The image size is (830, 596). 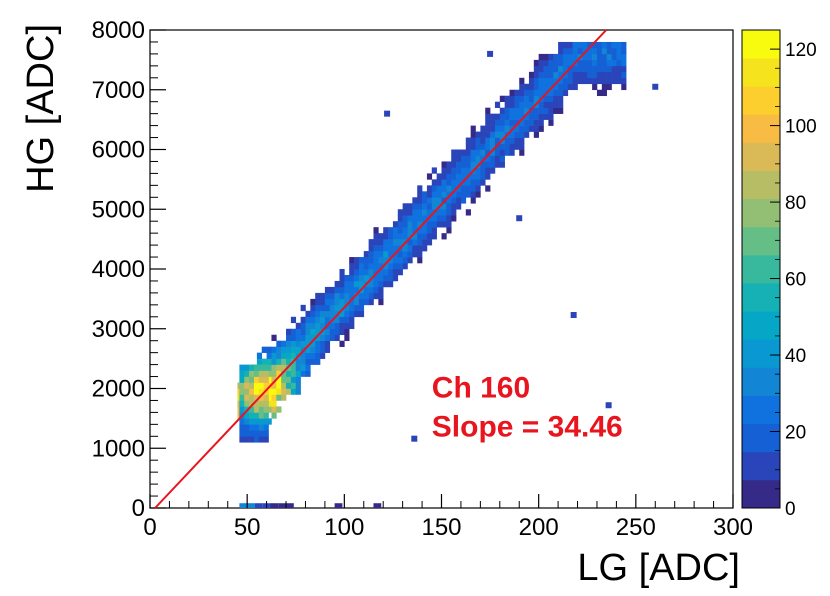 What do you see at coordinates (801, 127) in the screenshot?
I see `colorbar-tick-label: 100` at bounding box center [801, 127].